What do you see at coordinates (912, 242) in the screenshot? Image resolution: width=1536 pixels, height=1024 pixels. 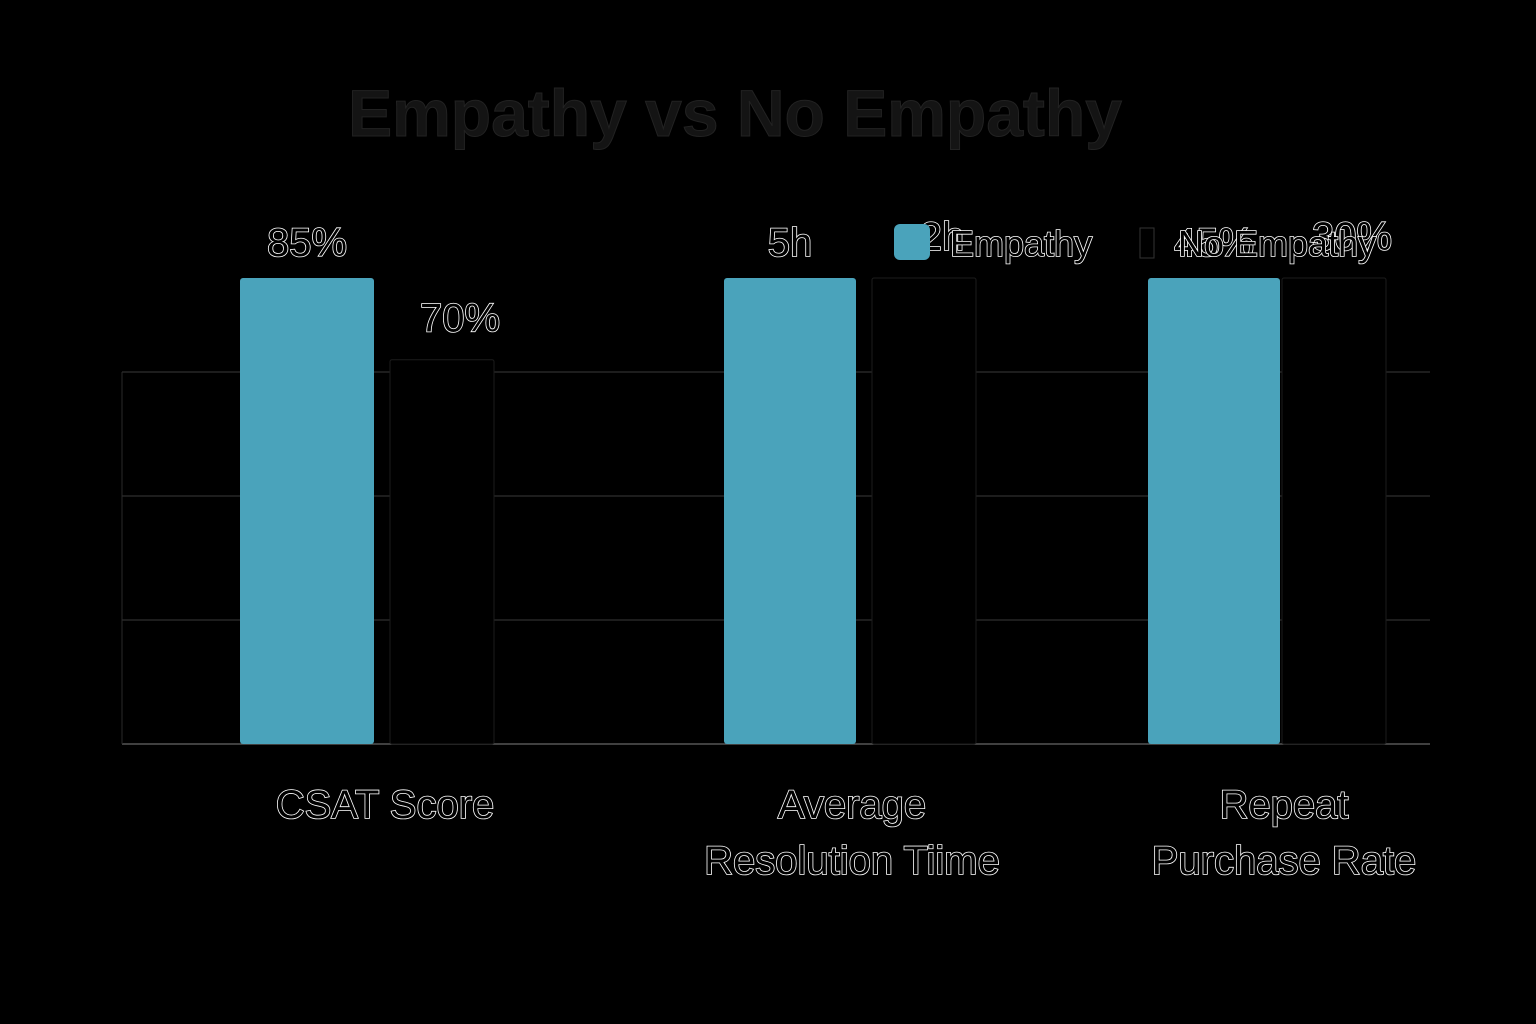 I see `legend-swatch-empathy` at bounding box center [912, 242].